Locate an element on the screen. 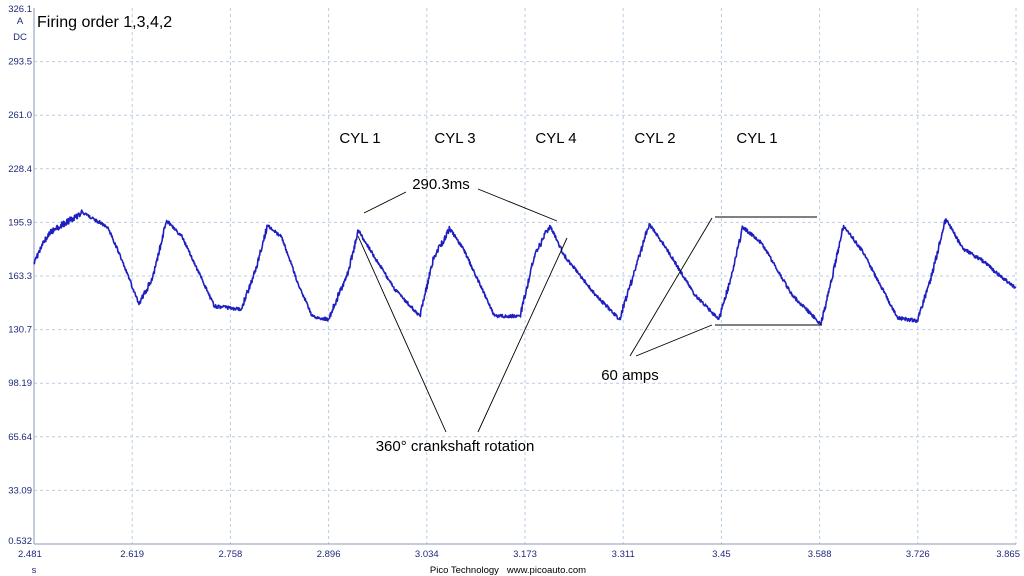  x-tick-label: 3.726 is located at coordinates (918, 554).